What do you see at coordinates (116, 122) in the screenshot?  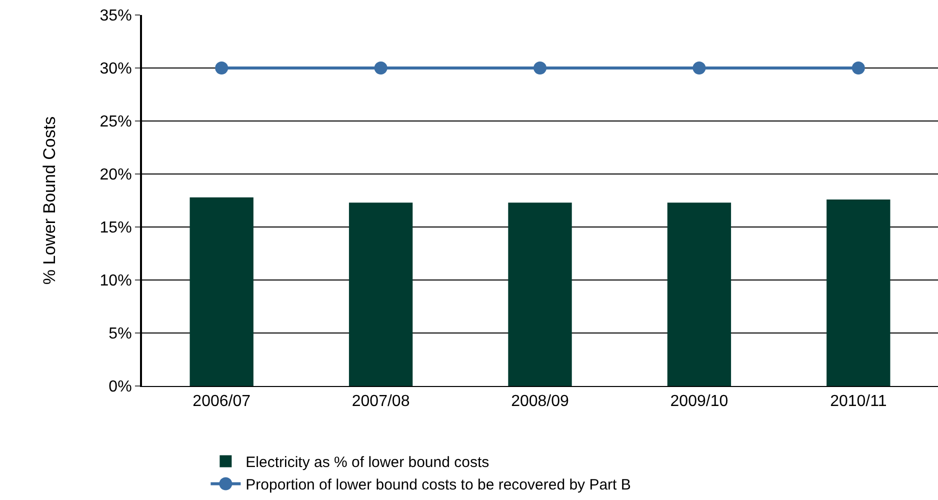 I see `y-tick-label: 25%` at bounding box center [116, 122].